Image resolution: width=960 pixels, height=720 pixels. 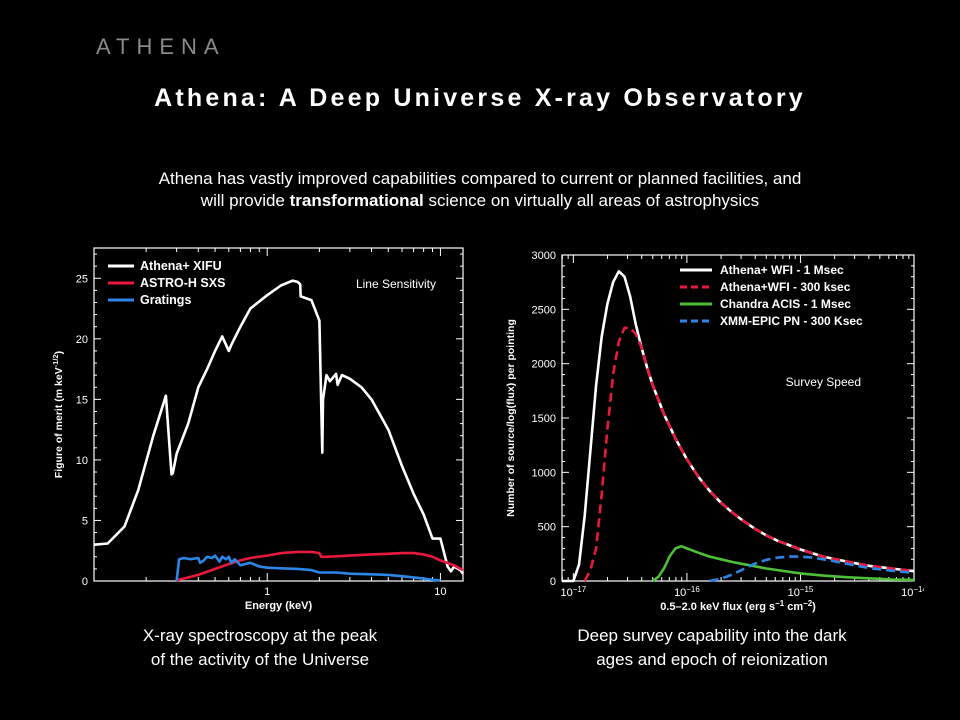 What do you see at coordinates (260, 659) in the screenshot?
I see `caption-left-line-2: of the activity of the Universe` at bounding box center [260, 659].